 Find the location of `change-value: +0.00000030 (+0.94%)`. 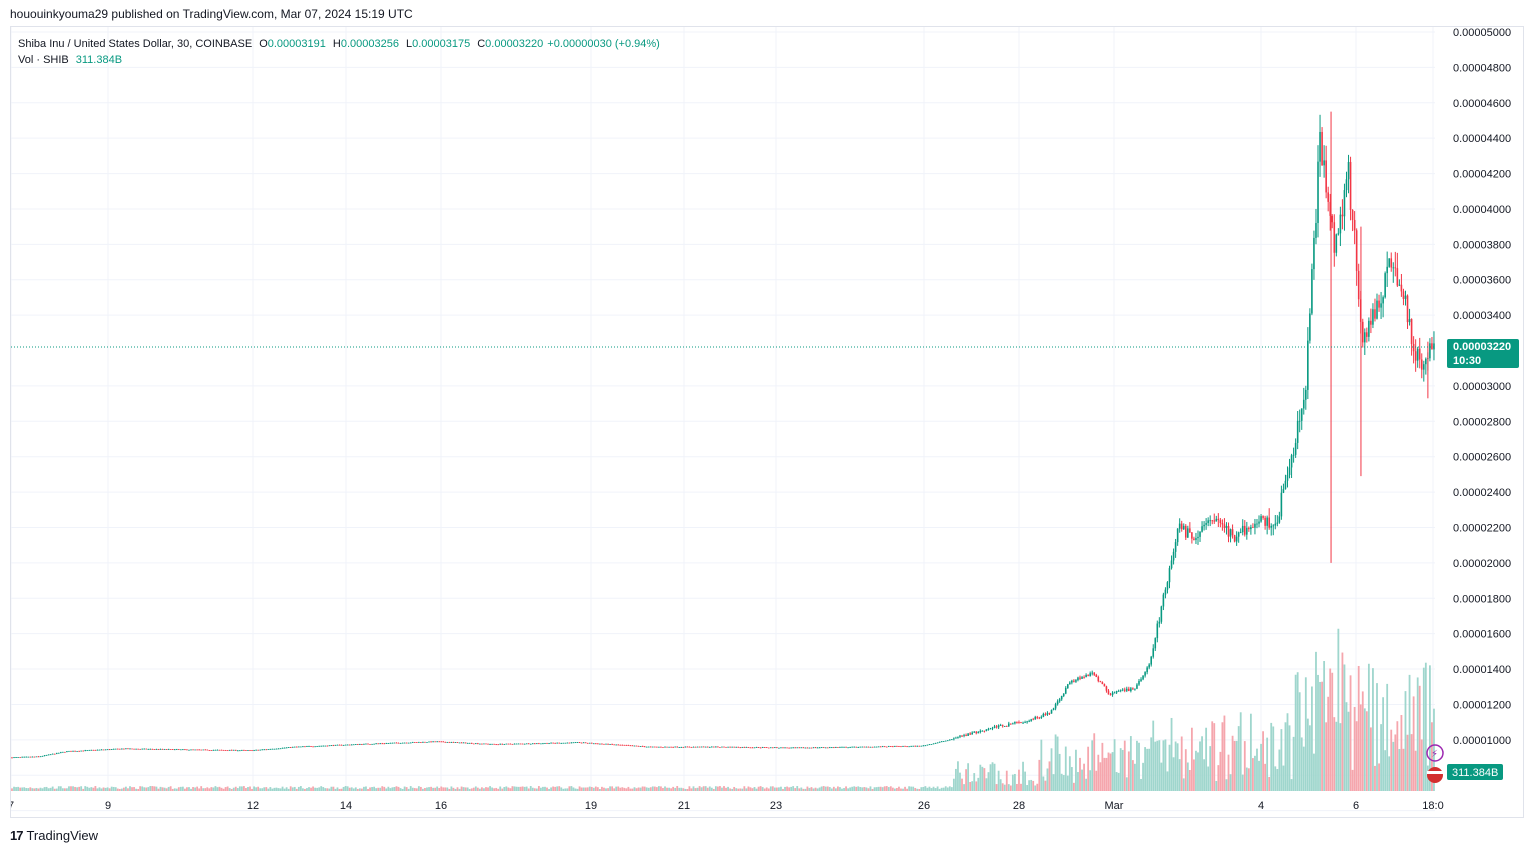

change-value: +0.00000030 (+0.94%) is located at coordinates (603, 44).